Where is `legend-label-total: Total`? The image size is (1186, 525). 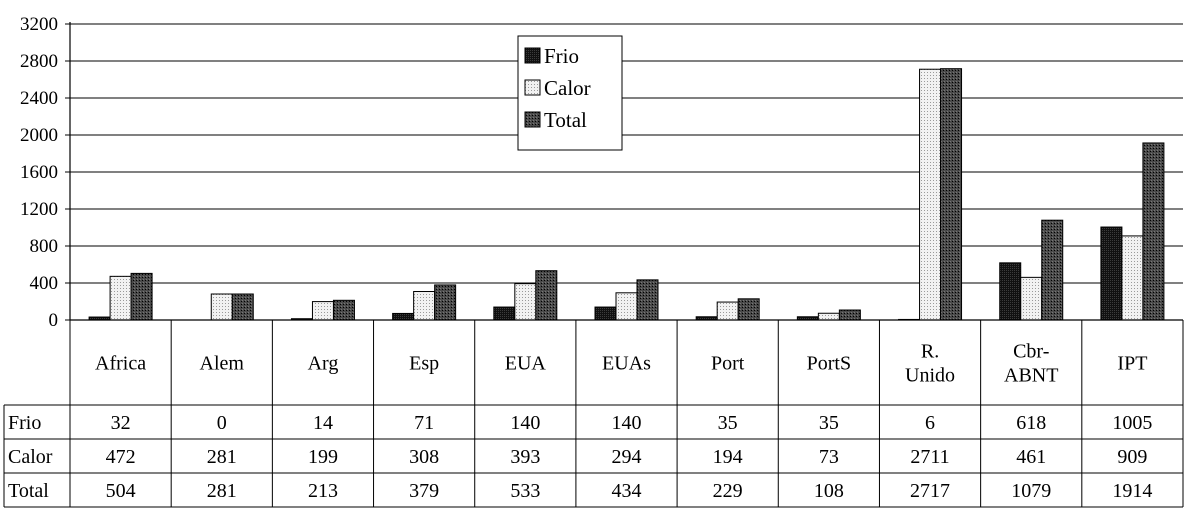 legend-label-total: Total is located at coordinates (565, 120).